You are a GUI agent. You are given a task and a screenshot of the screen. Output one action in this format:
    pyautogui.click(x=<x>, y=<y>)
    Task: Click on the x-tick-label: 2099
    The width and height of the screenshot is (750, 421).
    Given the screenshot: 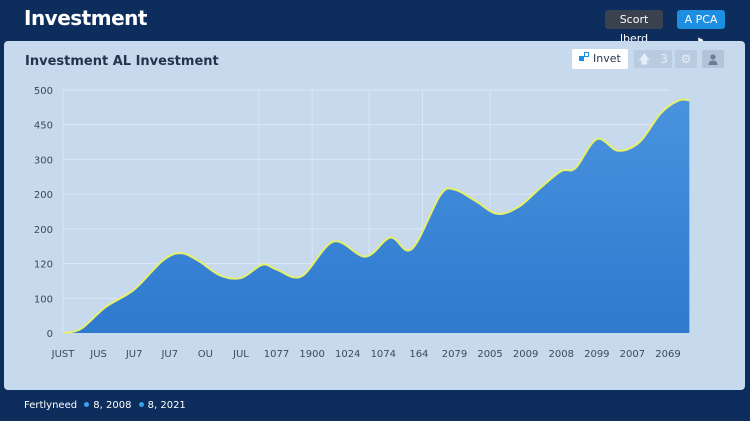 What is the action you would take?
    pyautogui.click(x=596, y=354)
    